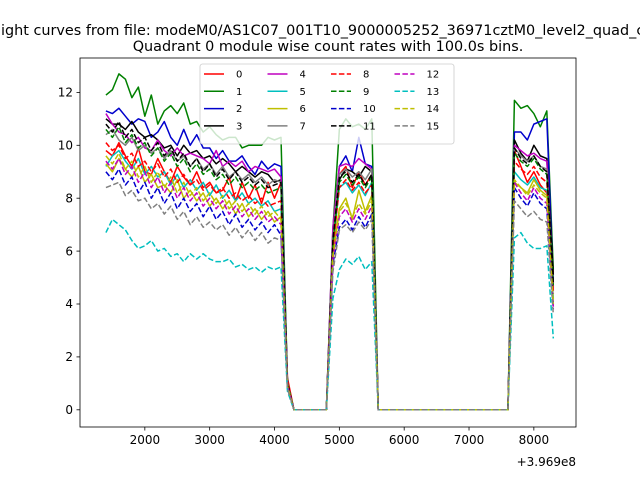 This screenshot has width=640, height=480. Describe the element at coordinates (369, 109) in the screenshot. I see `legend-label-10: 10` at that location.